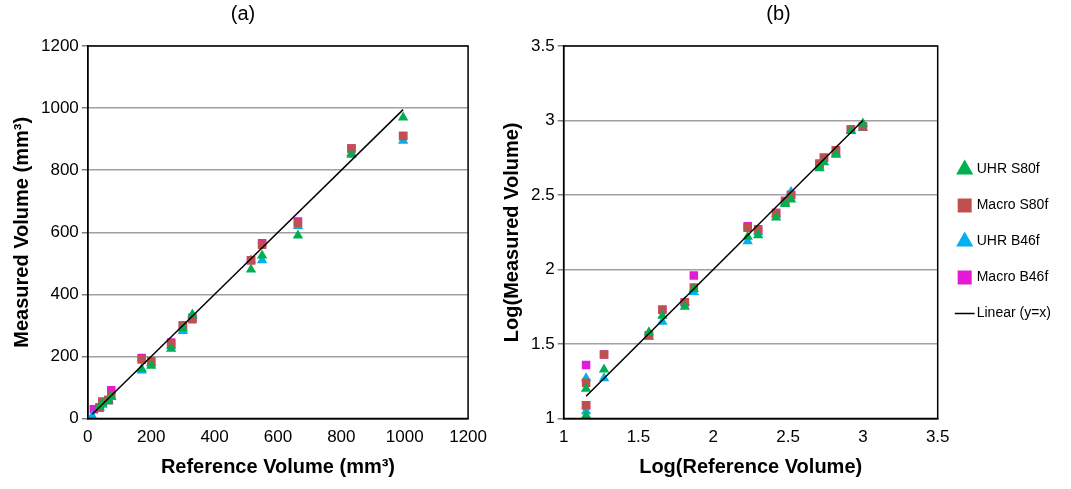  I want to click on x-tick-label: 3.5, so click(937, 437).